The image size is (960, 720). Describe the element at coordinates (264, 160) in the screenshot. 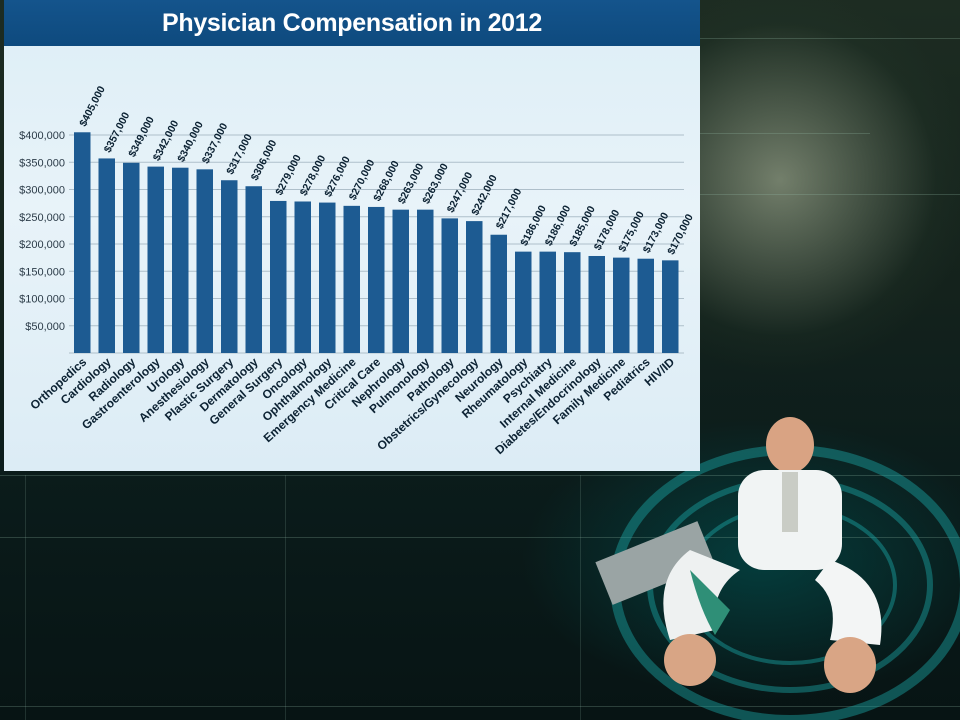

I see `data-label: $306,000` at that location.